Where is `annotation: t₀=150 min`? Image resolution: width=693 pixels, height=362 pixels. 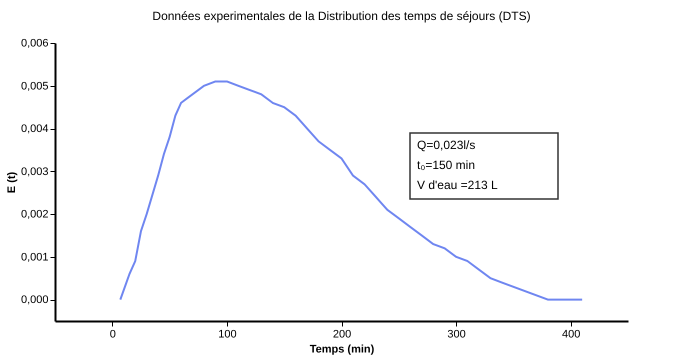 annotation: t₀=150 min is located at coordinates (446, 165).